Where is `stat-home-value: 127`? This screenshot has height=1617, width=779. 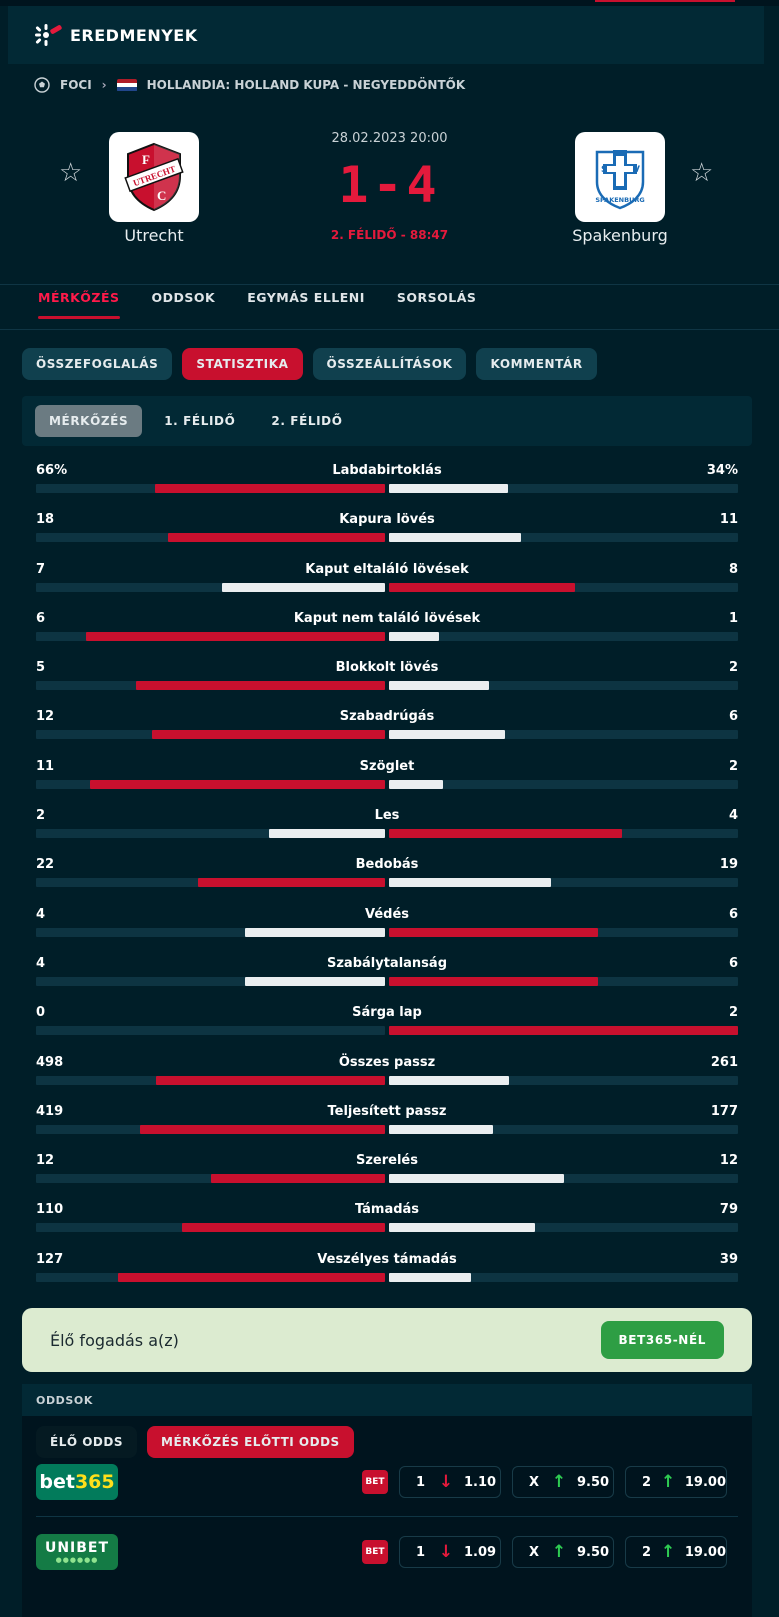 stat-home-value: 127 is located at coordinates (50, 1259).